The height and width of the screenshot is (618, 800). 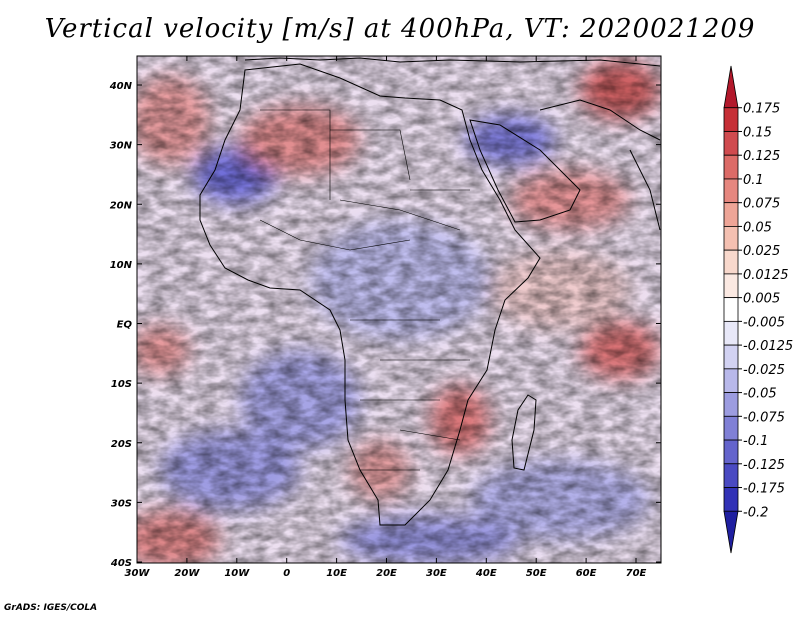 I want to click on europe-outline, so click(x=452, y=62).